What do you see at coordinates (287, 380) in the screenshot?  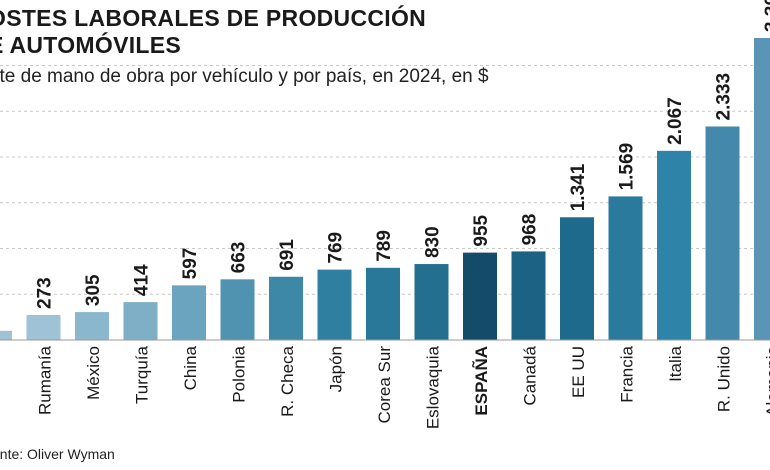 I see `x-tick-label-R. Checa: R. Checa` at bounding box center [287, 380].